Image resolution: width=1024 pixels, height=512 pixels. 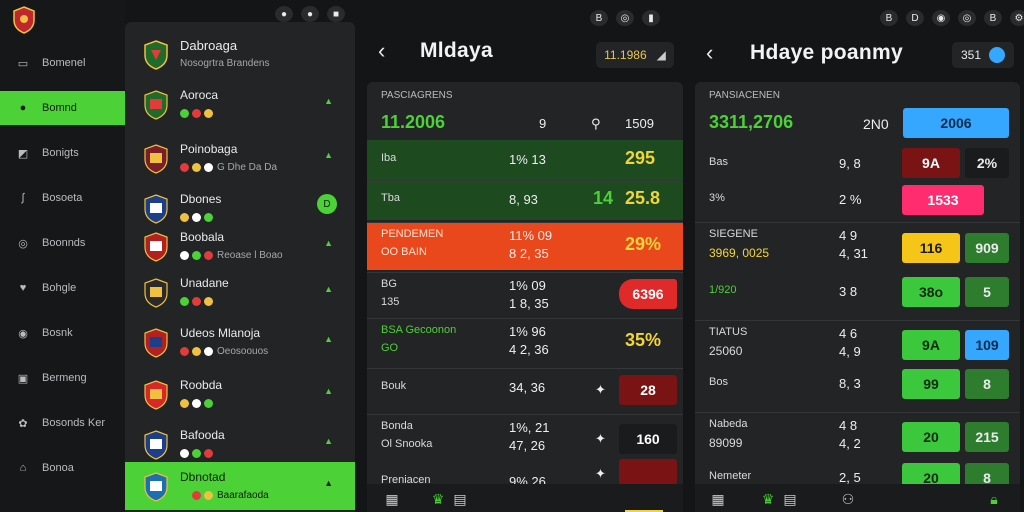 What do you see at coordinates (857, 248) in the screenshot?
I see `match-row: SIEGENE 3969, 0025 4 9 4, 31 116 909` at bounding box center [857, 248].